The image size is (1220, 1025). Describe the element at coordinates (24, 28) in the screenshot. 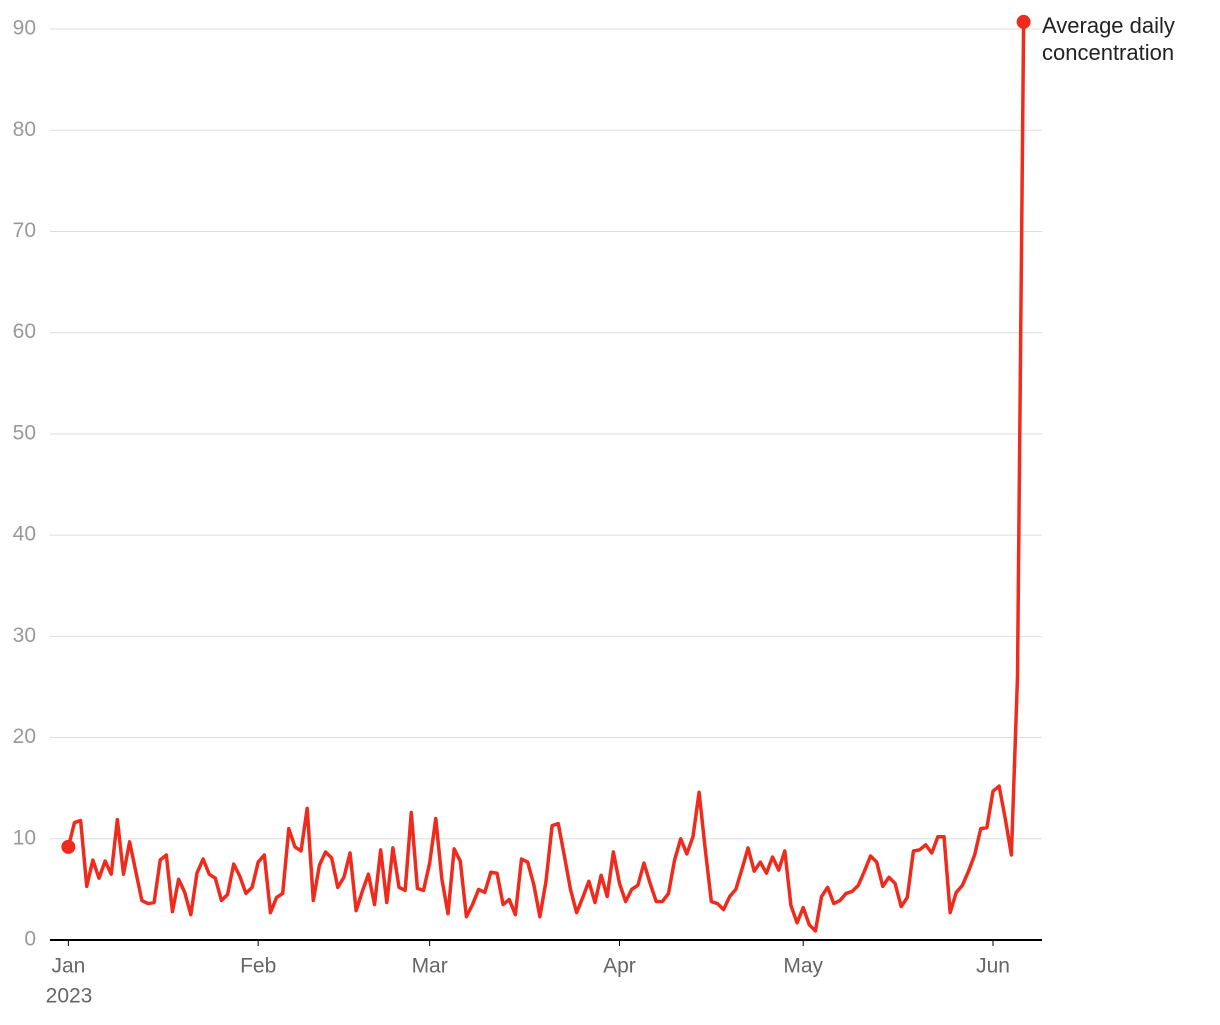

I see `y-tick-label: 90` at that location.